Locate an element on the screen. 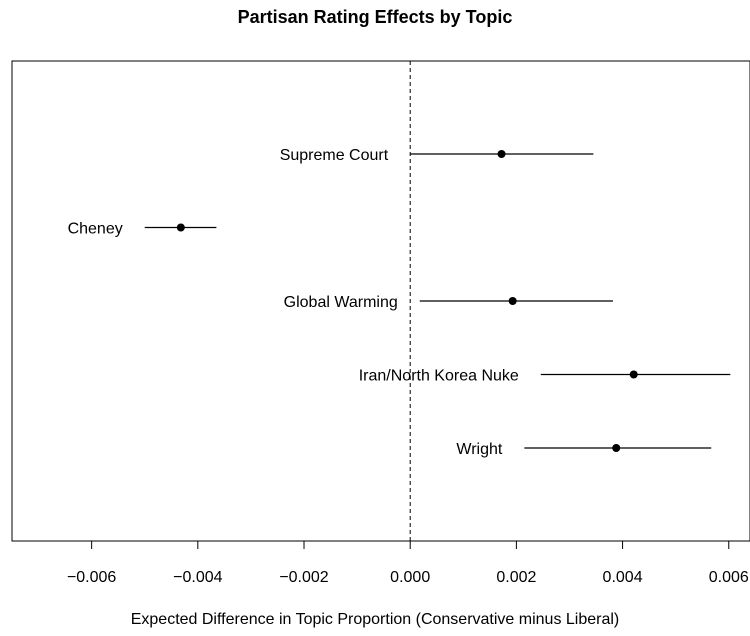 This screenshot has width=750, height=636. chart-title: Partisan Rating Effects by Topic is located at coordinates (375, 17).